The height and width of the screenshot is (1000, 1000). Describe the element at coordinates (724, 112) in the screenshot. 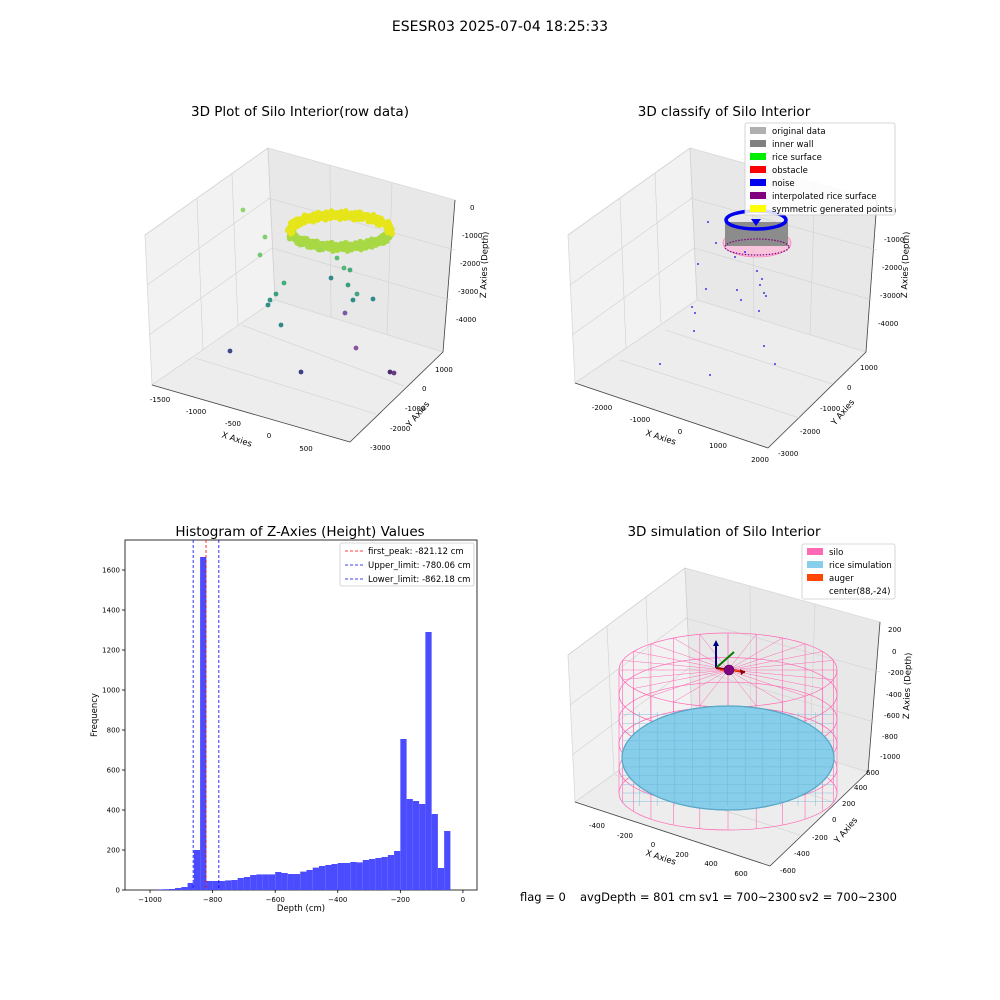

I see `panel2-title: 3D classify of Silo Interior` at that location.